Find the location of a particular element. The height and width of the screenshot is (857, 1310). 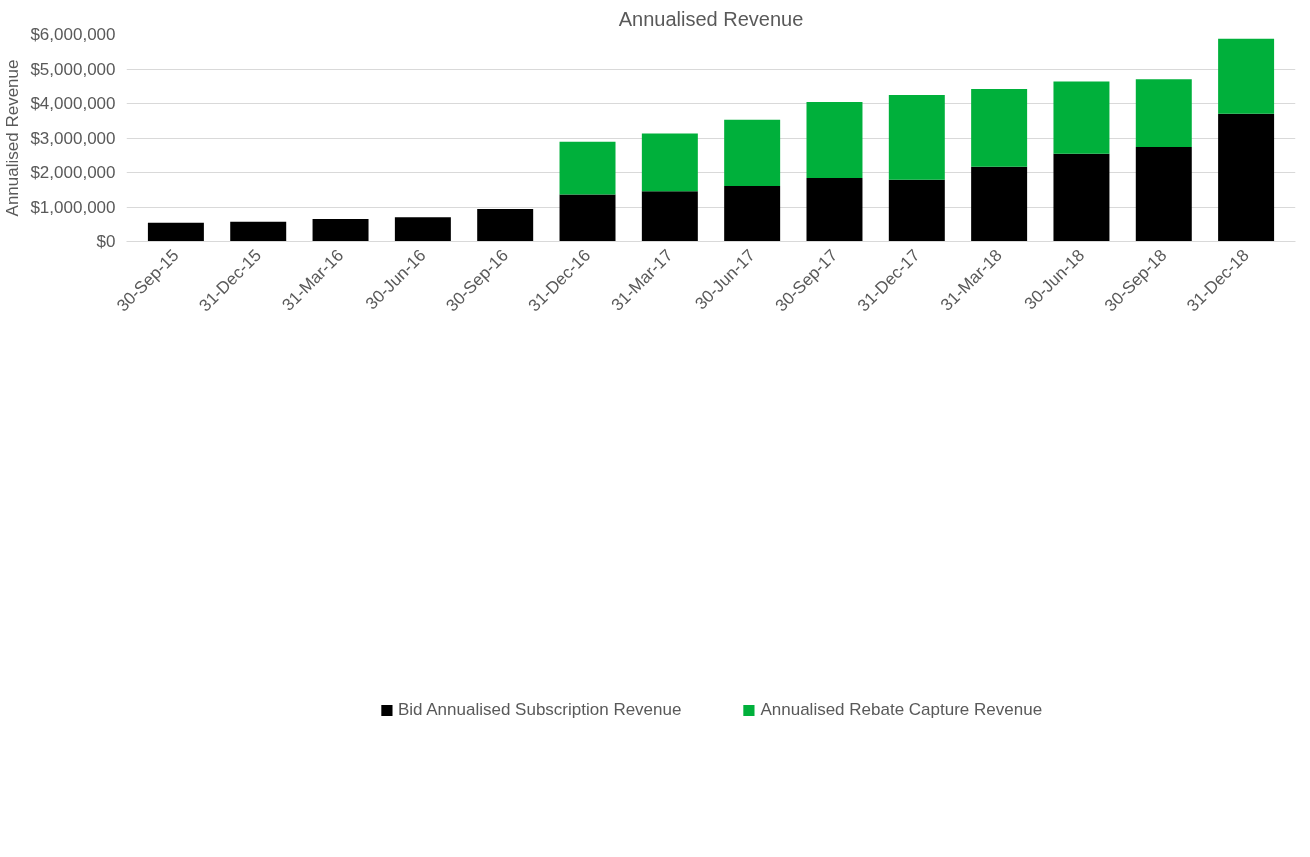

y-tick-label: $0 is located at coordinates (106, 241).